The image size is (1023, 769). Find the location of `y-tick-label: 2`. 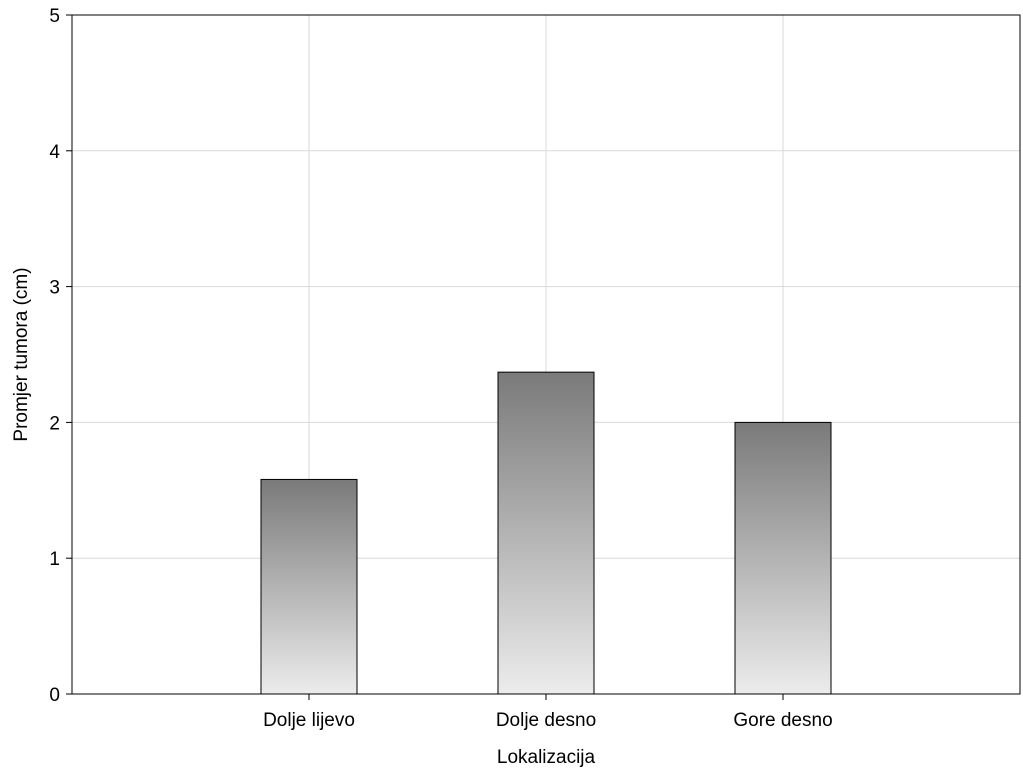

y-tick-label: 2 is located at coordinates (54, 423).